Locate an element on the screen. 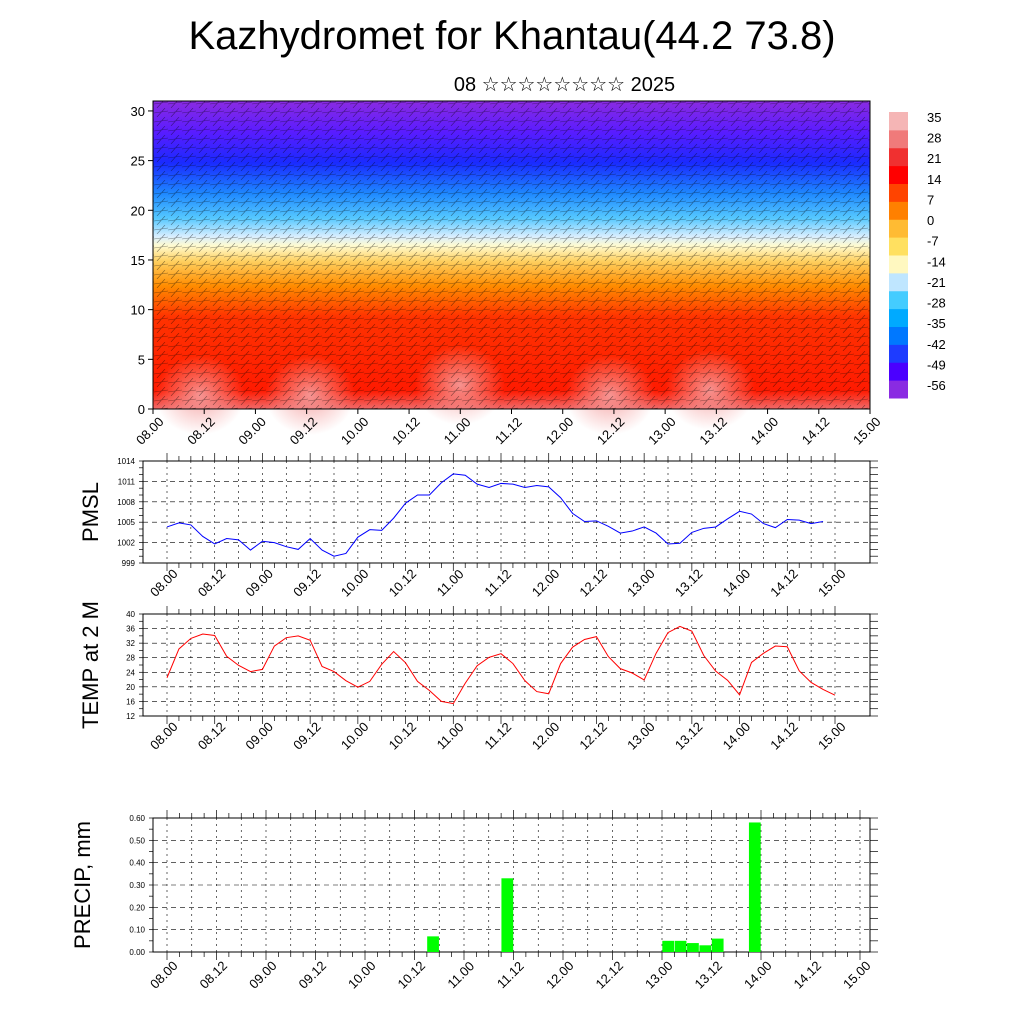  xsec-y-tick-label: 25 is located at coordinates (138, 161).